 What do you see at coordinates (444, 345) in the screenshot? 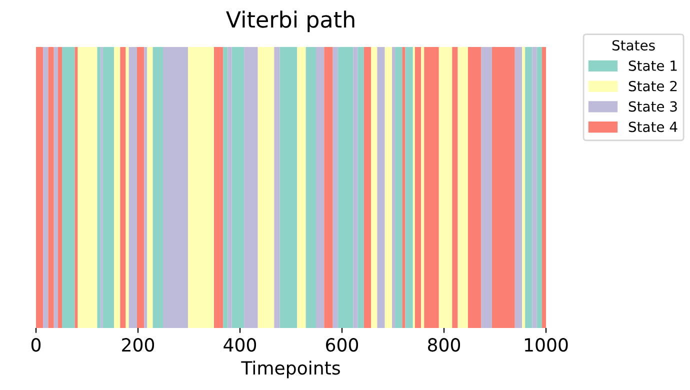
I see `x-tick-label: 800` at bounding box center [444, 345].